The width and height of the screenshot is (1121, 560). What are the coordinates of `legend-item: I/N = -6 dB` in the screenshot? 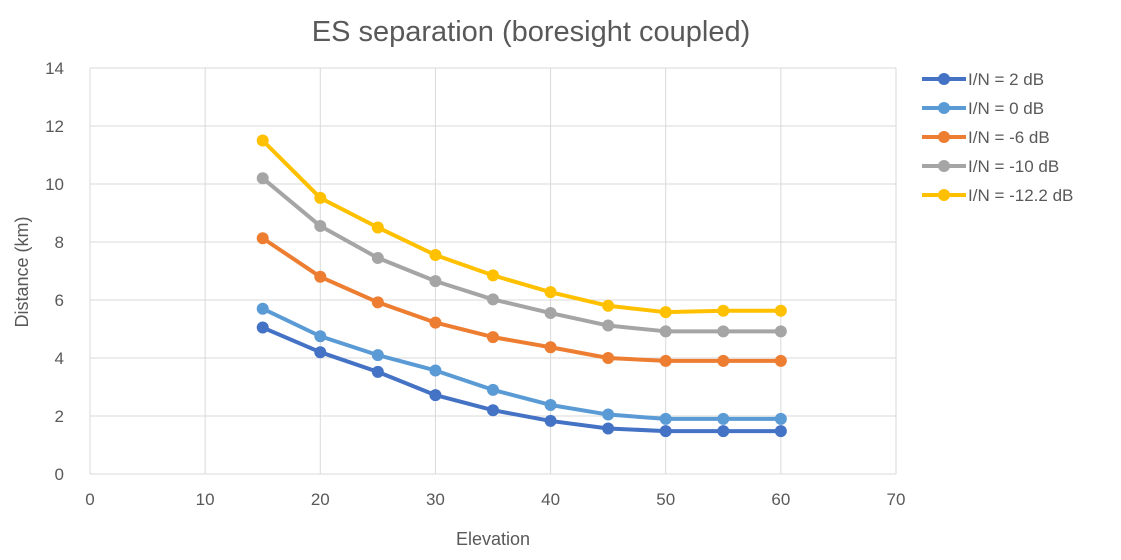 It's located at (986, 137).